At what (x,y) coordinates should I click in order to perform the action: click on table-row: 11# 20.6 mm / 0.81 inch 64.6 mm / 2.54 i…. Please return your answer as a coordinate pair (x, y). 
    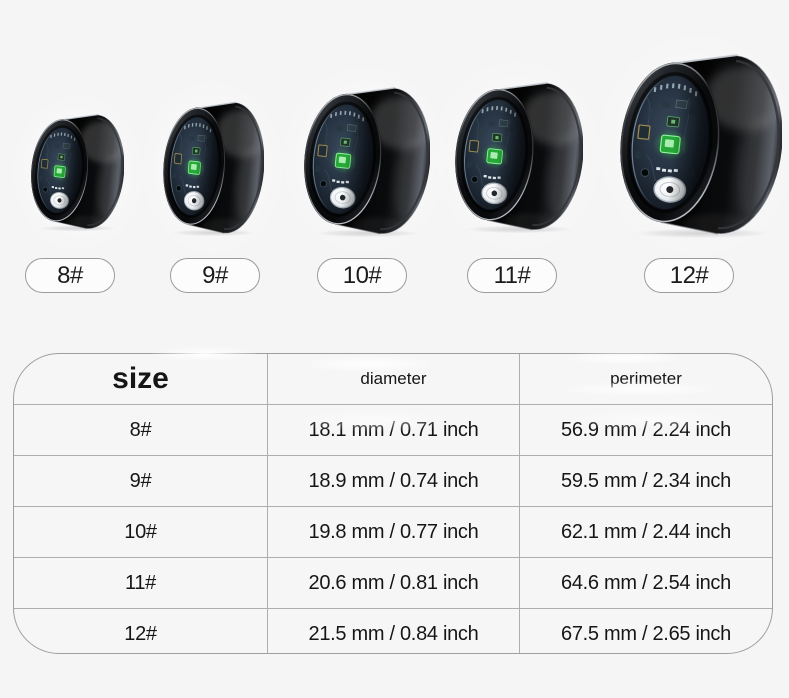
    Looking at the image, I should click on (393, 583).